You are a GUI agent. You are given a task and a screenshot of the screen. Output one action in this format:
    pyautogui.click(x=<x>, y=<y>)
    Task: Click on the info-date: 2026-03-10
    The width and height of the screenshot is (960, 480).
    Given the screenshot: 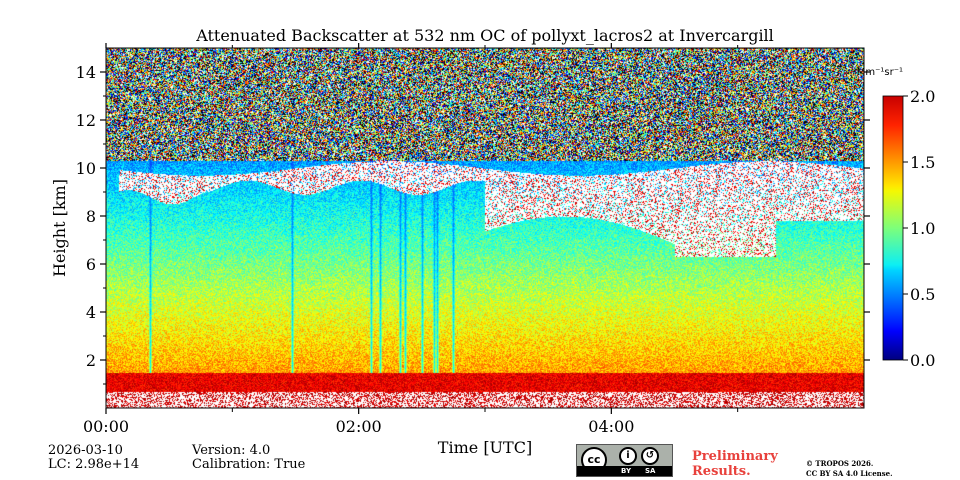 What is the action you would take?
    pyautogui.click(x=85, y=450)
    